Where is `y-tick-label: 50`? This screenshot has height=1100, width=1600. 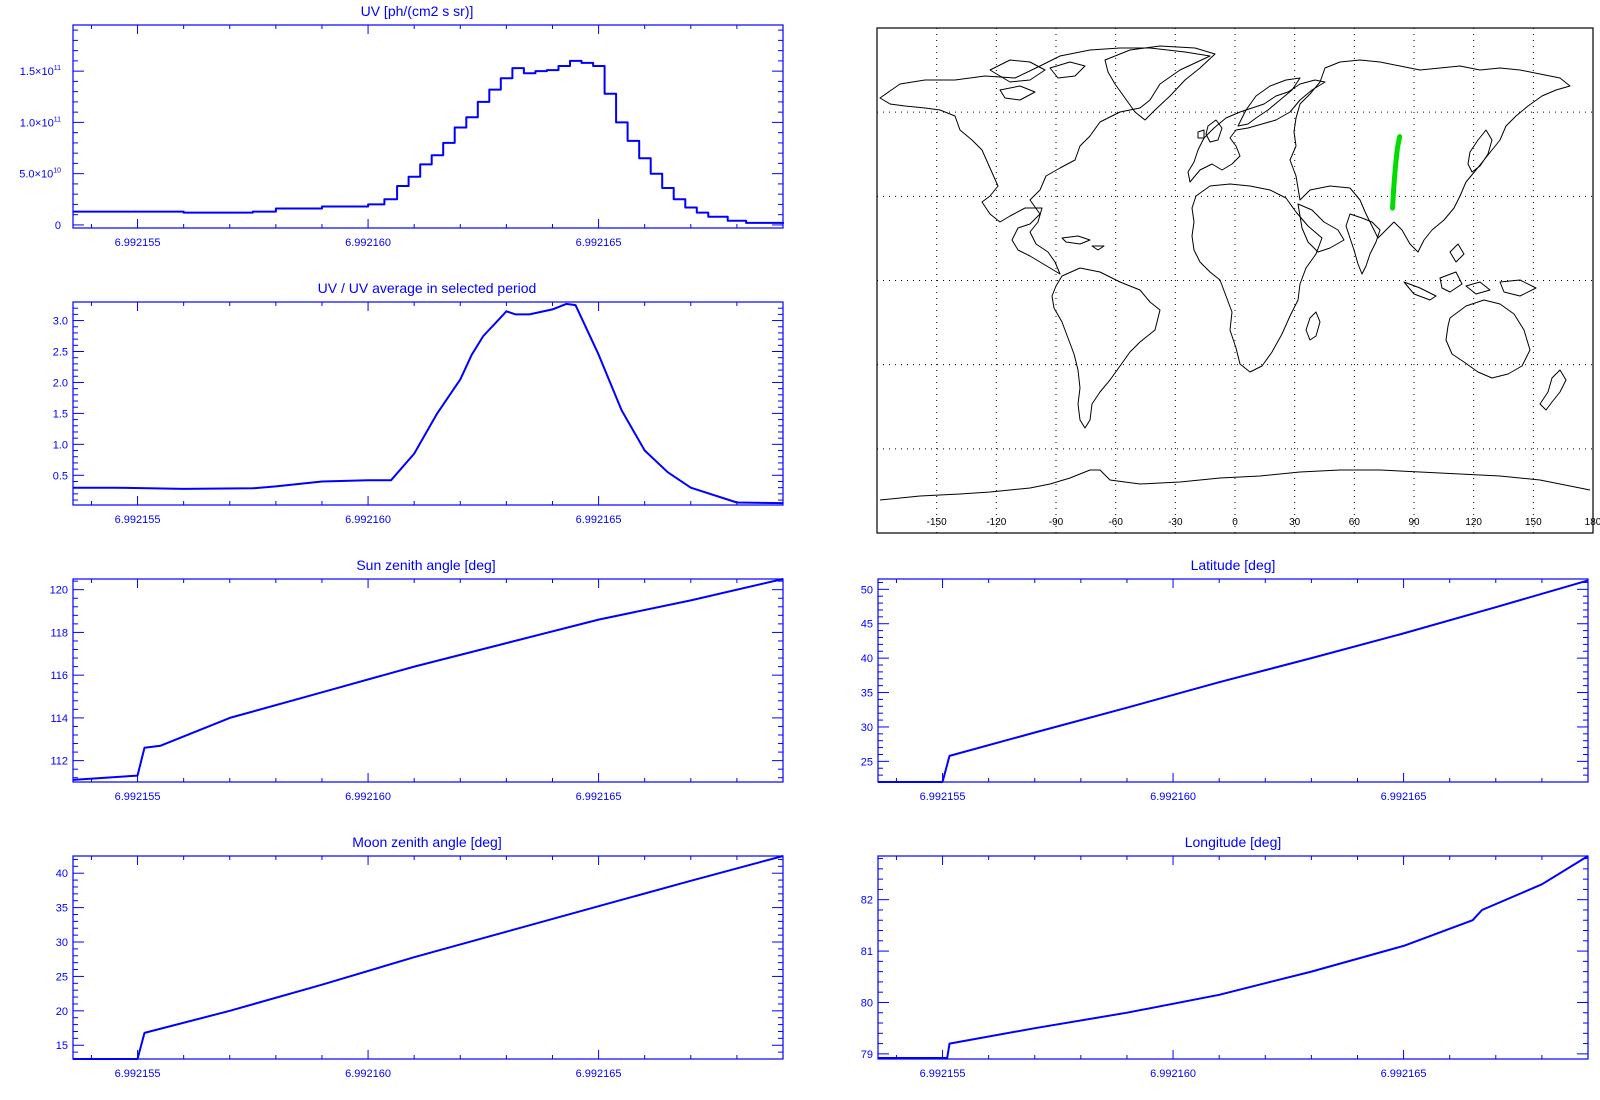
y-tick-label: 50 is located at coordinates (867, 590).